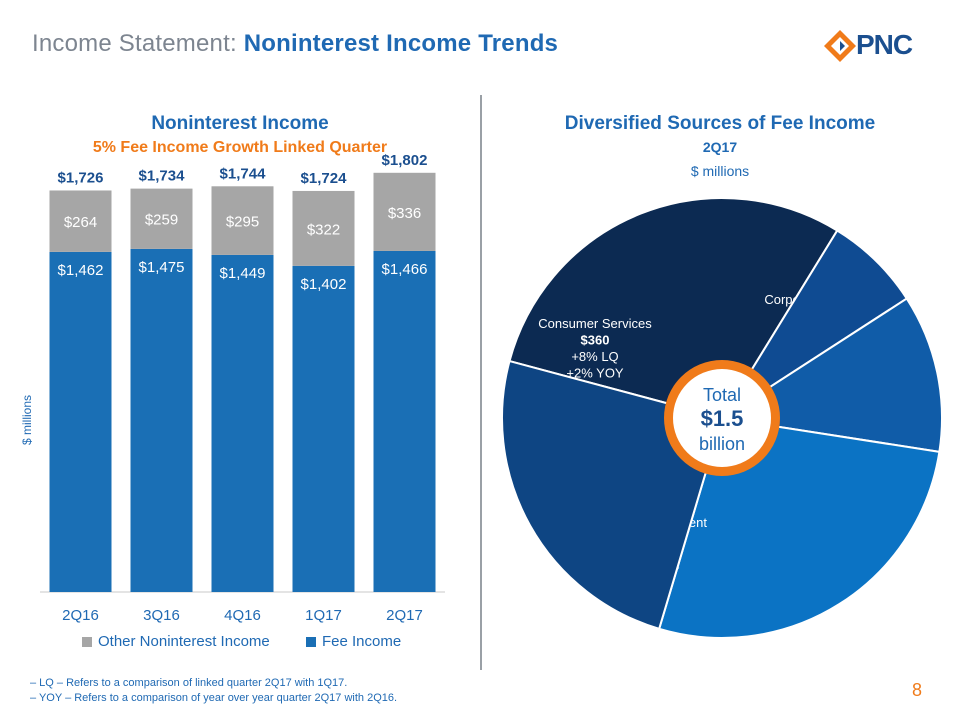 The image size is (960, 720). I want to click on pie-chart-title: Diversified Sources of Fee Income, so click(720, 123).